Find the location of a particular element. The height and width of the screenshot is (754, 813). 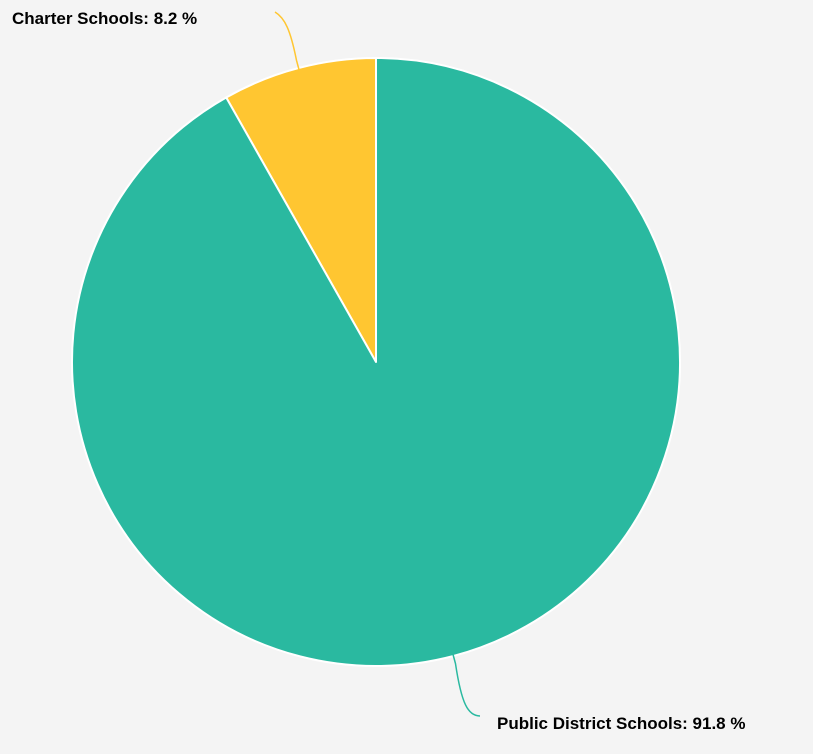

slice-label-public-district-schools: Public District Schools: 91.8 % is located at coordinates (621, 723).